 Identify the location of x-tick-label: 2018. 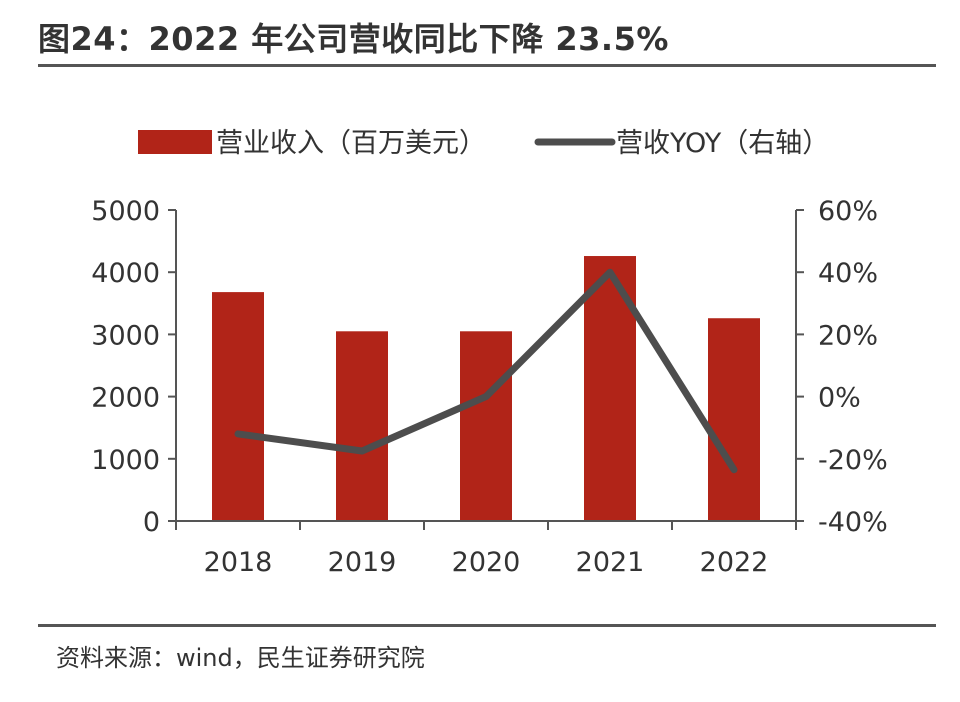
(238, 562).